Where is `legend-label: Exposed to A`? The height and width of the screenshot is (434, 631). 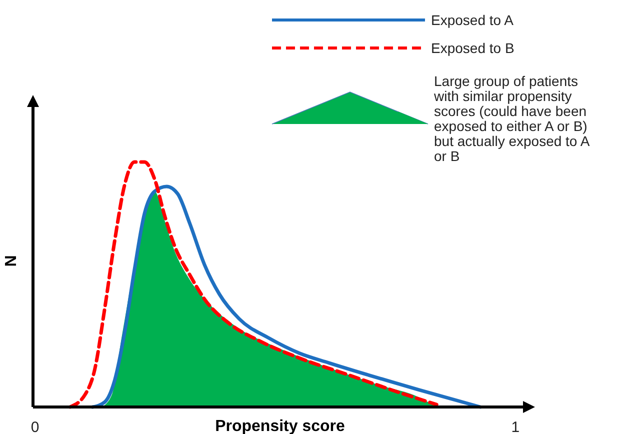 legend-label: Exposed to A is located at coordinates (472, 20).